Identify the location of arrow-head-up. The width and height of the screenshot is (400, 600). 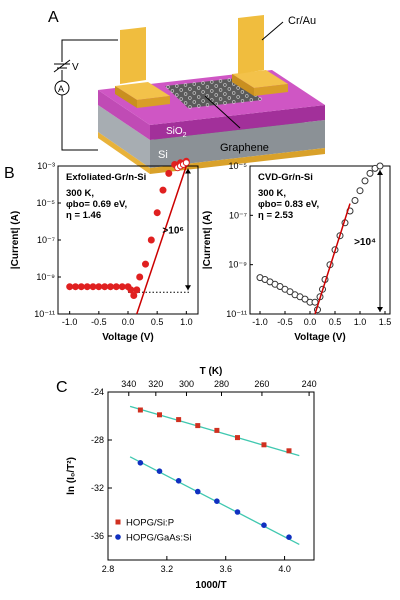
(380, 172).